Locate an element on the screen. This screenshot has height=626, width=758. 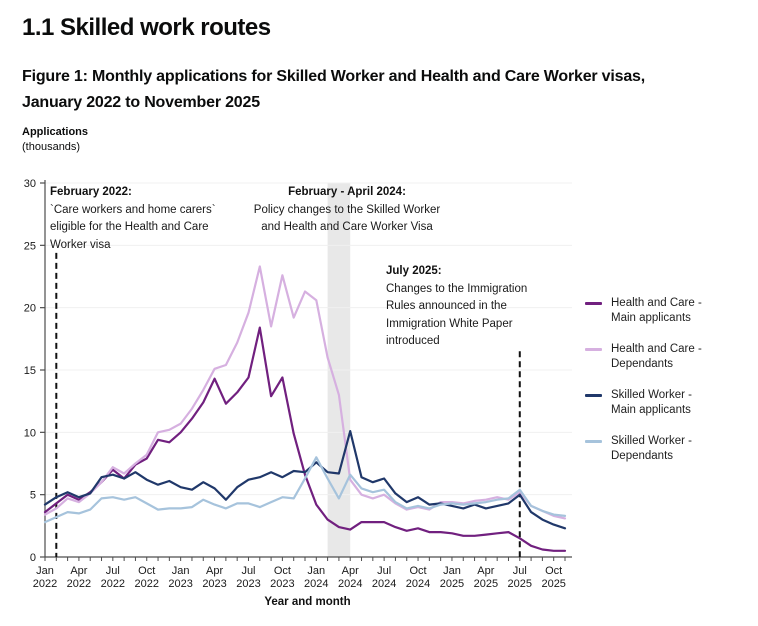
annotation-line: eligible for the Health and Care is located at coordinates (129, 227).